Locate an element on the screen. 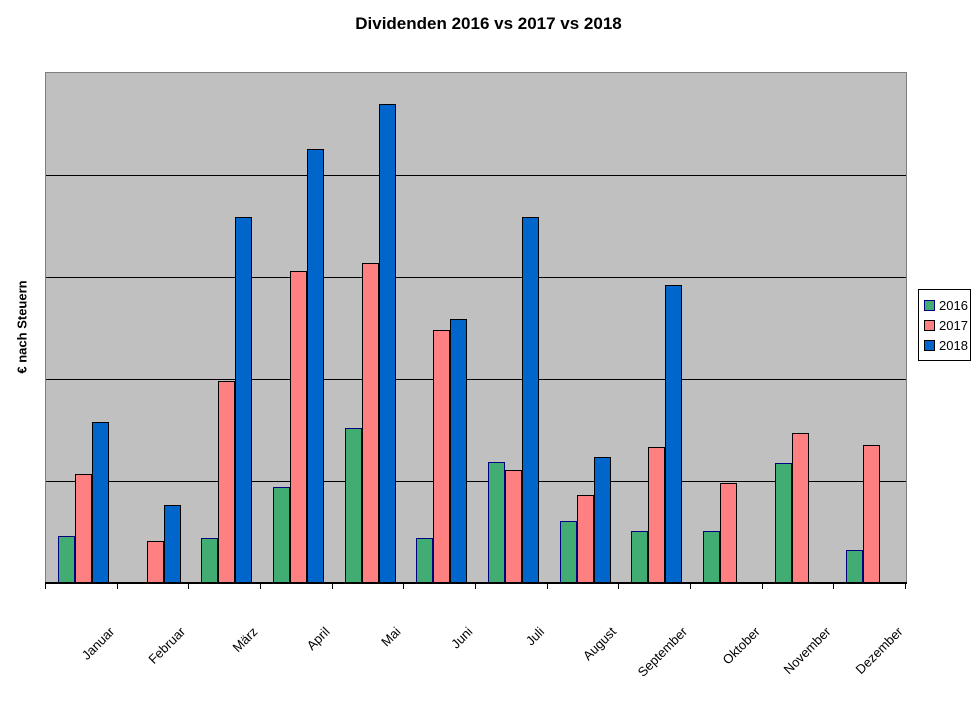 This screenshot has width=977, height=703. bar-2017-juli is located at coordinates (513, 526).